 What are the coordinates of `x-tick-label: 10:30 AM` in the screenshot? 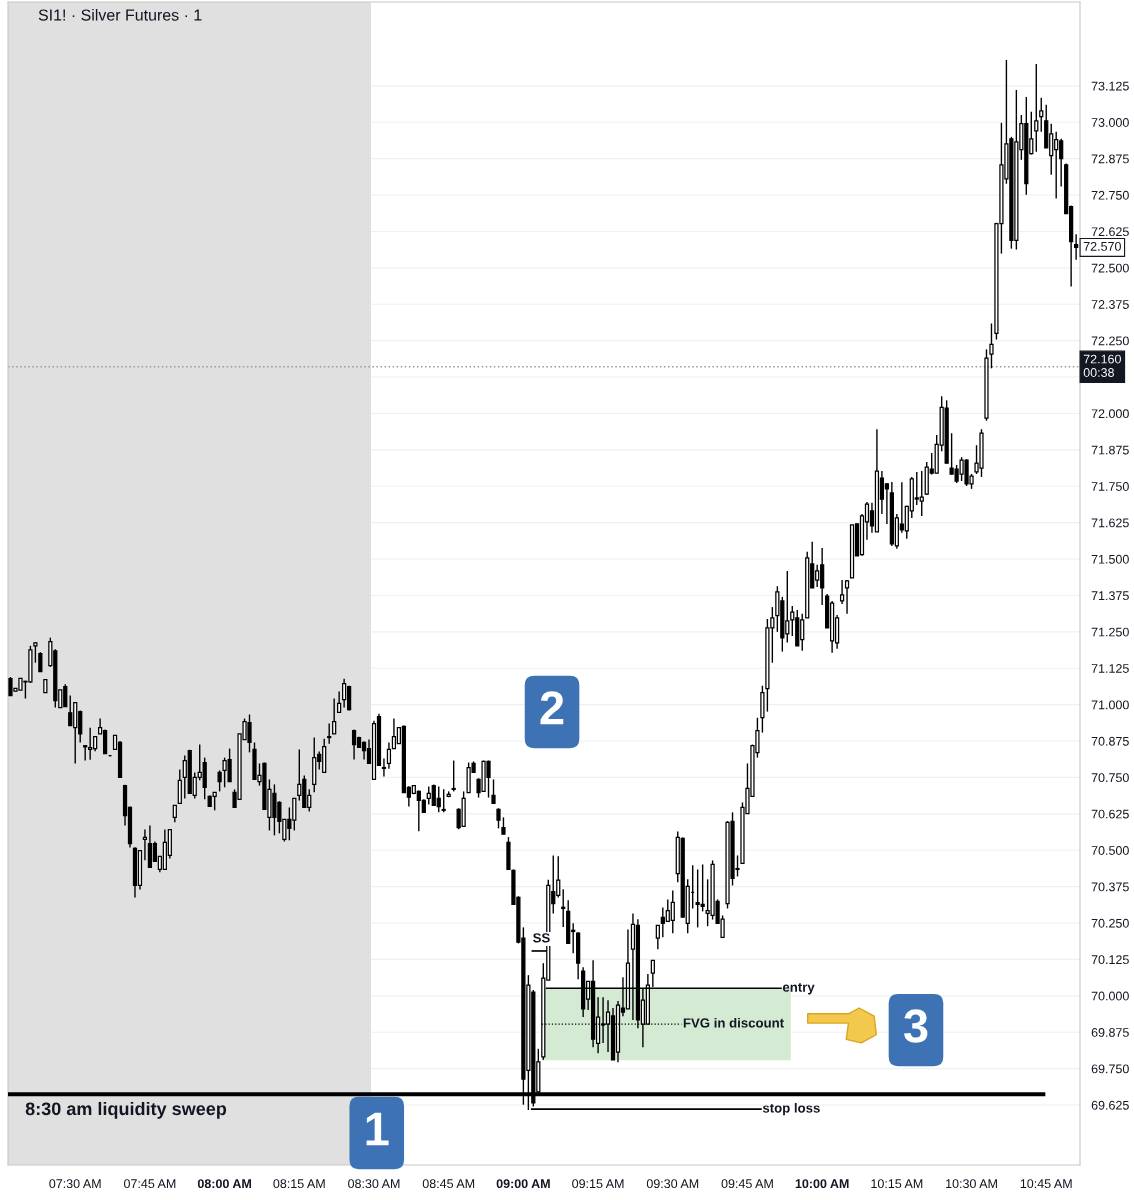 It's located at (971, 1184).